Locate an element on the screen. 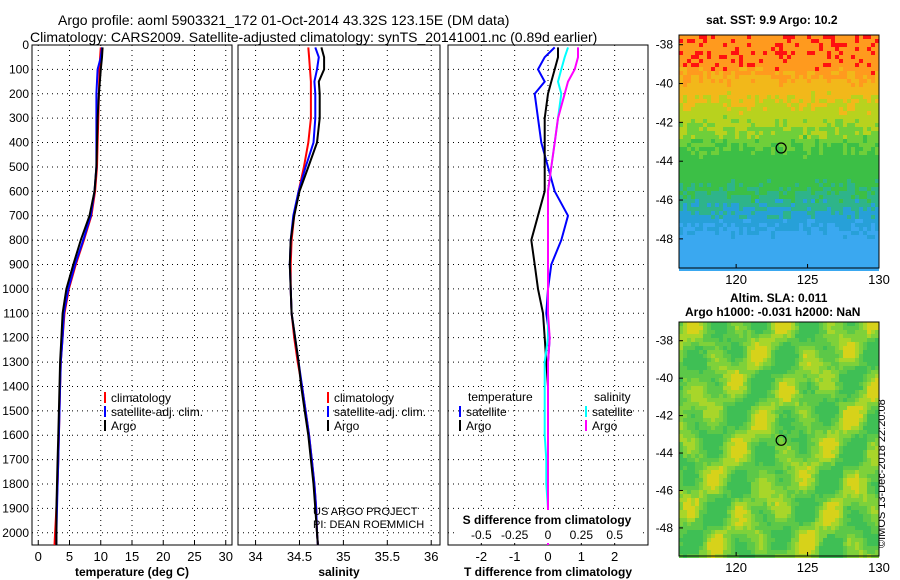 This screenshot has width=900, height=580. y-tick-label: 1600 is located at coordinates (15, 435).